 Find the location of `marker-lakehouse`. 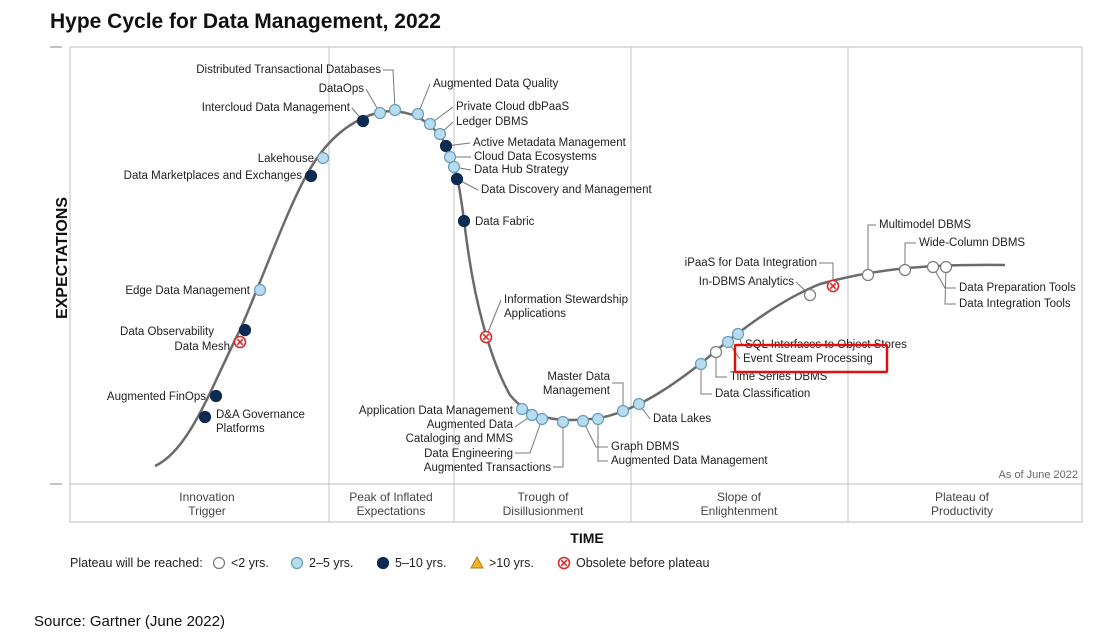

marker-lakehouse is located at coordinates (323, 158).